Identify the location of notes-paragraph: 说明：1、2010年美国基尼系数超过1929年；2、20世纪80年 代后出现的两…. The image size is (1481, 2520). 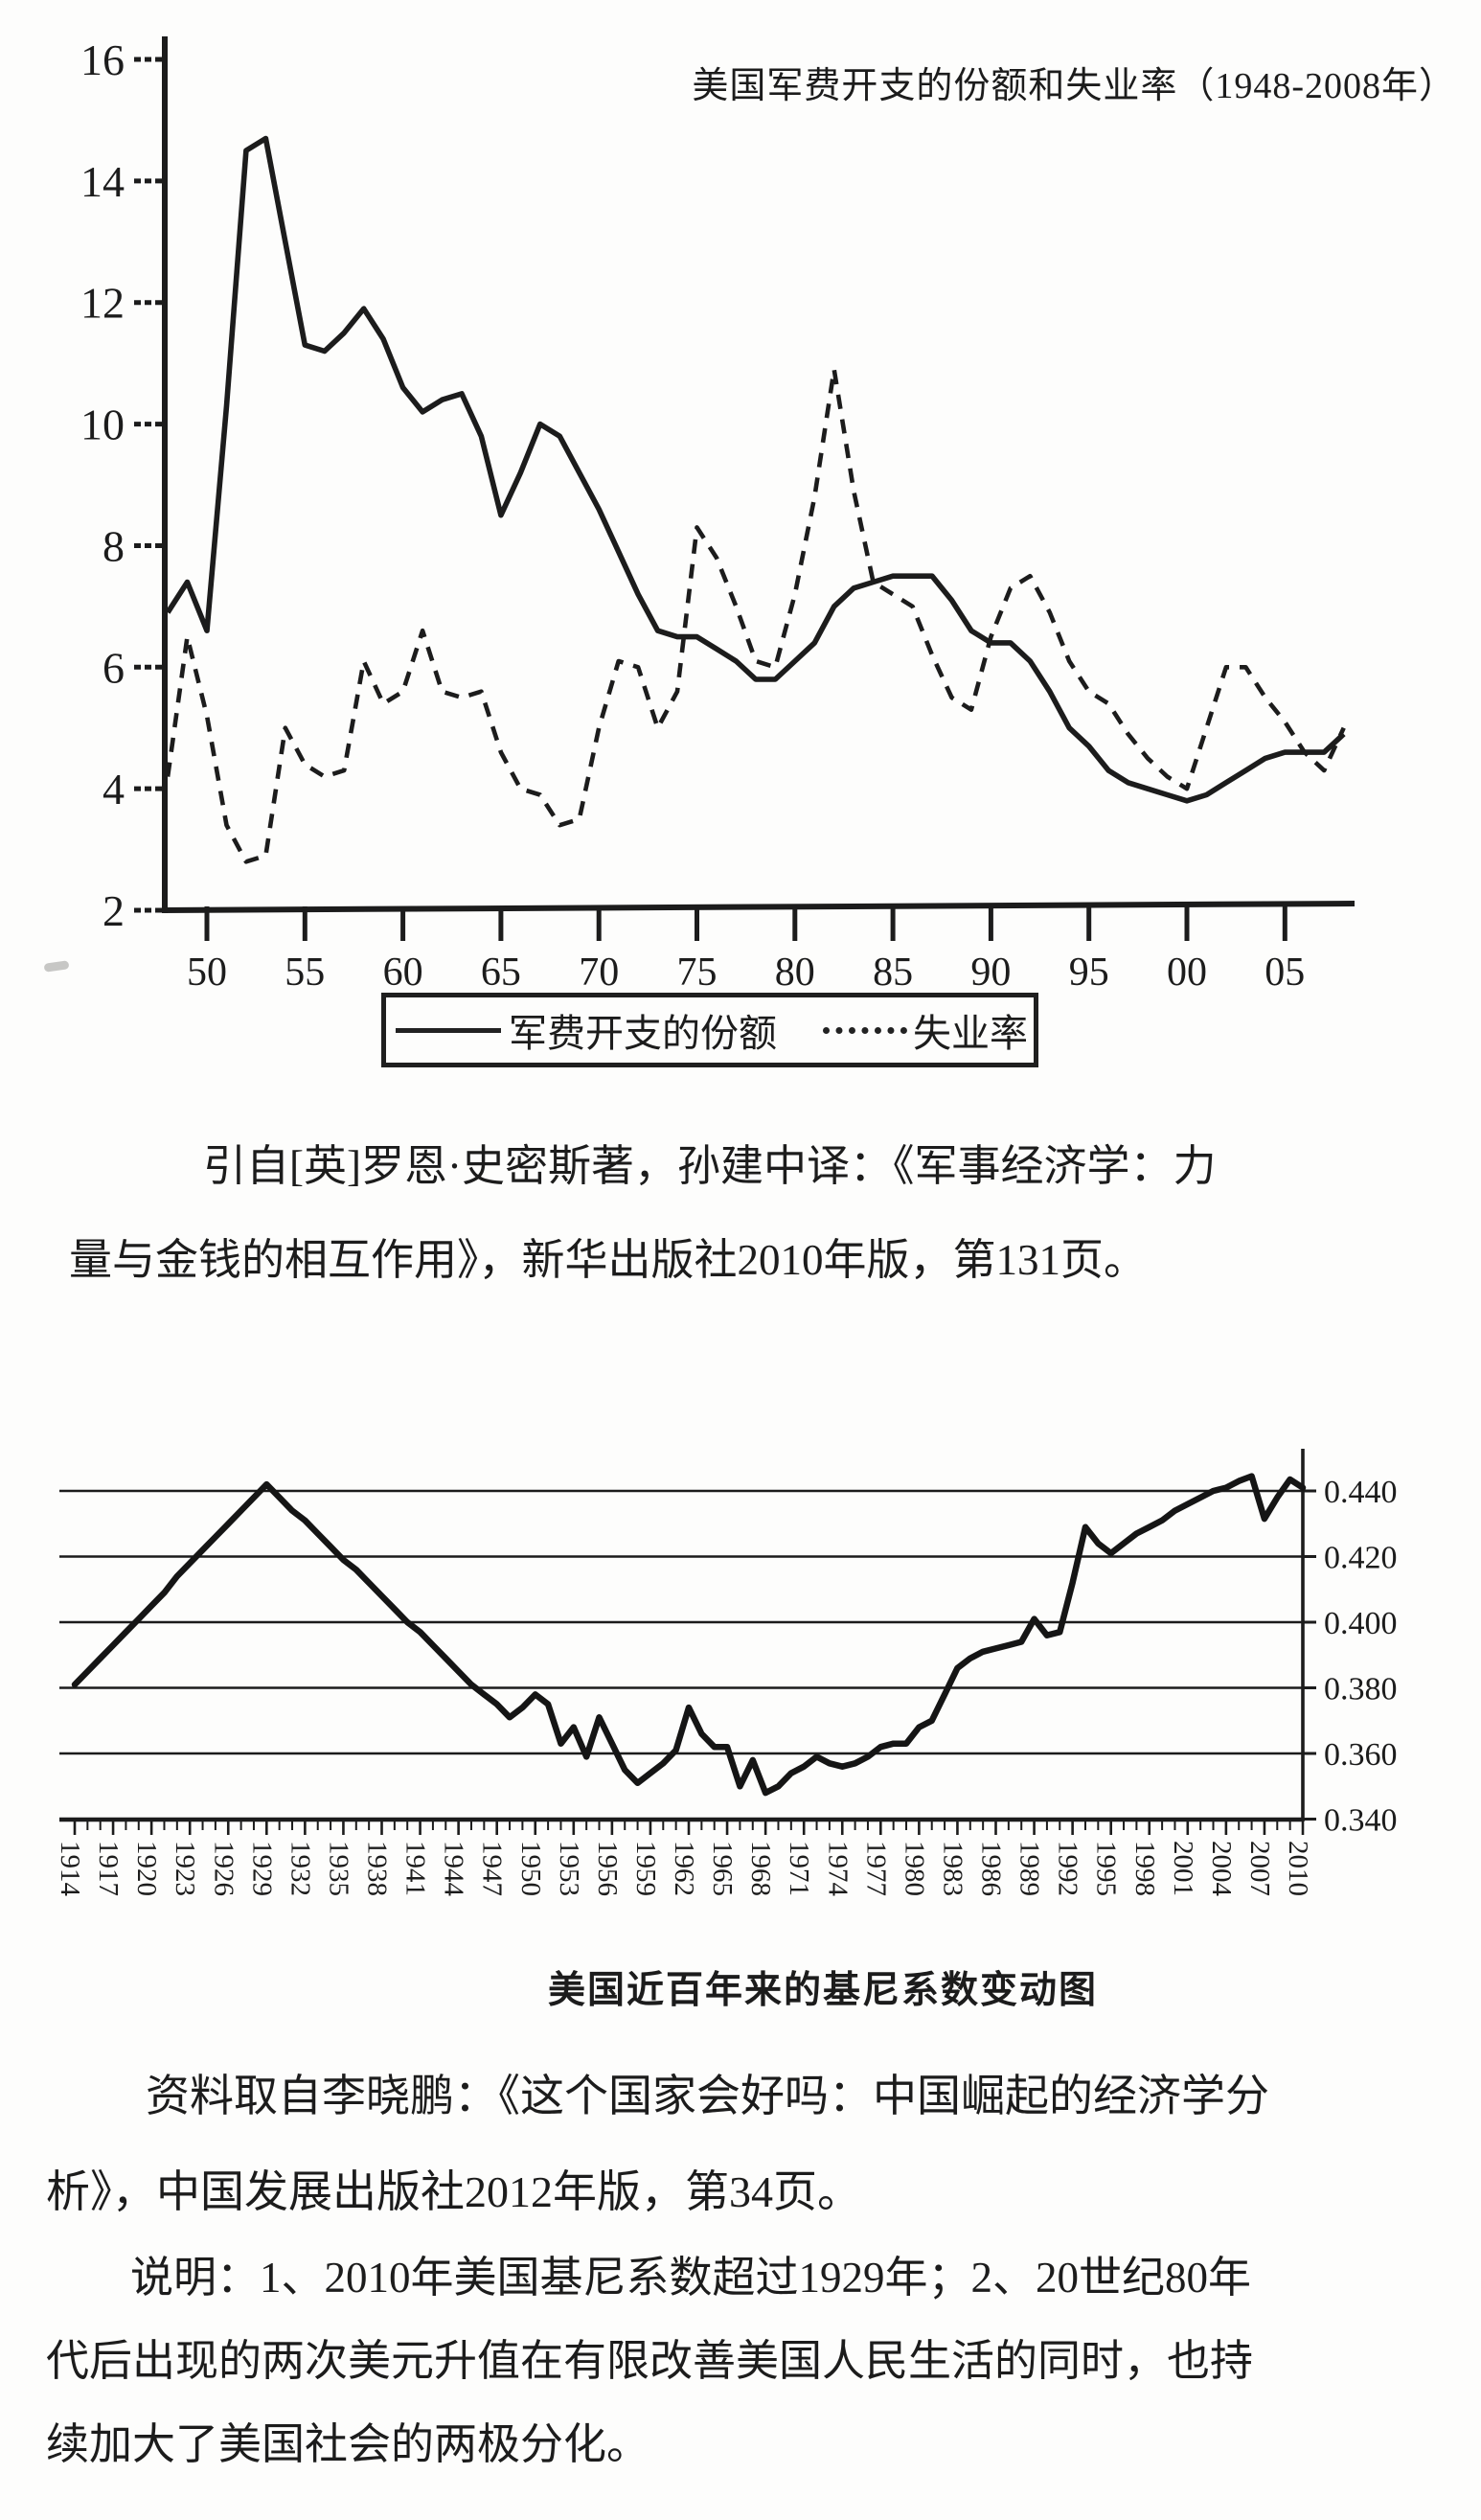
(750, 2361).